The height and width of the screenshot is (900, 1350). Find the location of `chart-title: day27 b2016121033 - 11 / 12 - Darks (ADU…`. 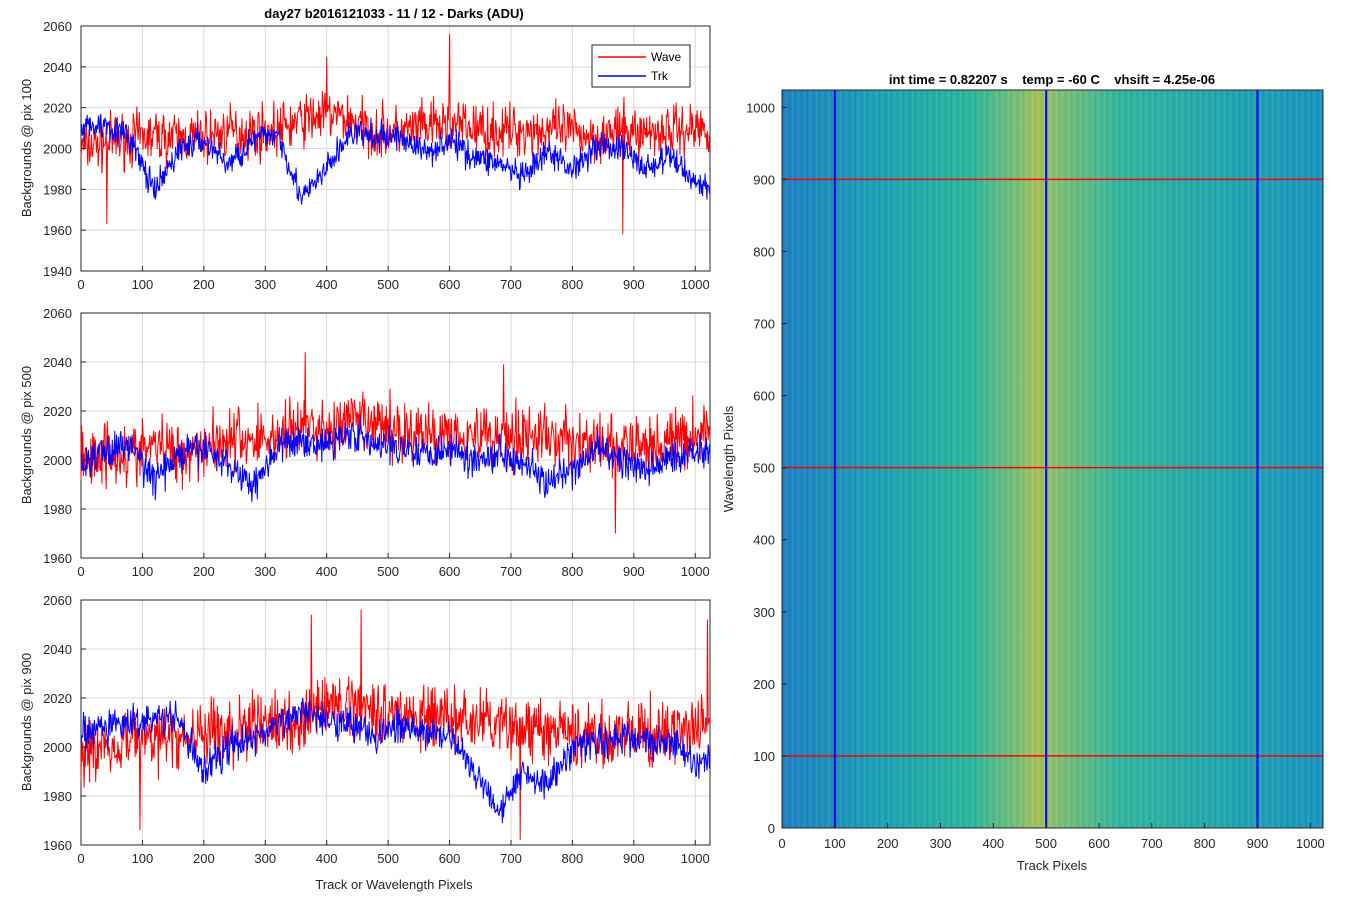

chart-title: day27 b2016121033 - 11 / 12 - Darks (ADU… is located at coordinates (393, 13).